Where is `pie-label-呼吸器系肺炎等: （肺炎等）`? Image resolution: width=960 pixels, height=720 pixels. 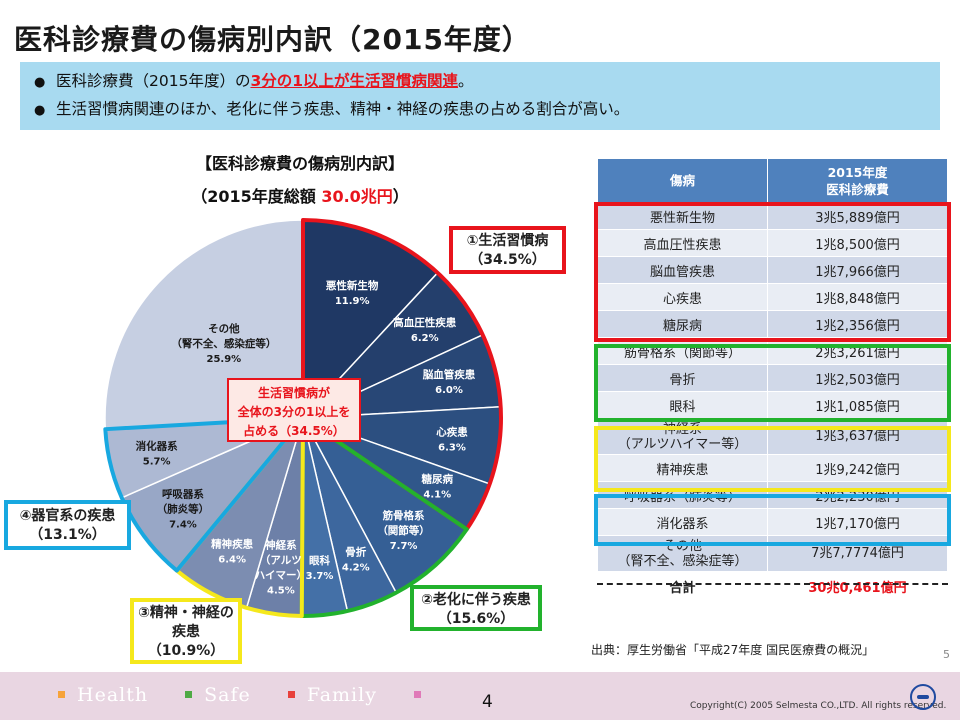
pie-label-呼吸器系肺炎等: （肺炎等） is located at coordinates (183, 509).